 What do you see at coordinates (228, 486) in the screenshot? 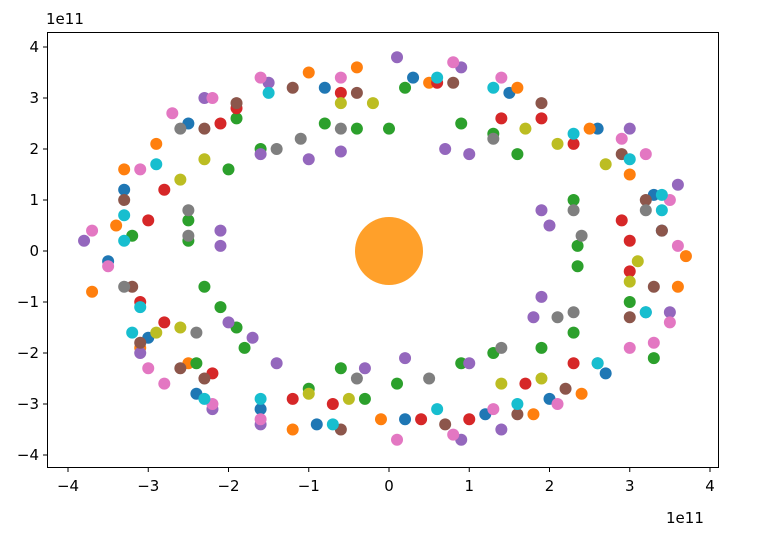
I see `x-tick-label: −2` at bounding box center [228, 486].